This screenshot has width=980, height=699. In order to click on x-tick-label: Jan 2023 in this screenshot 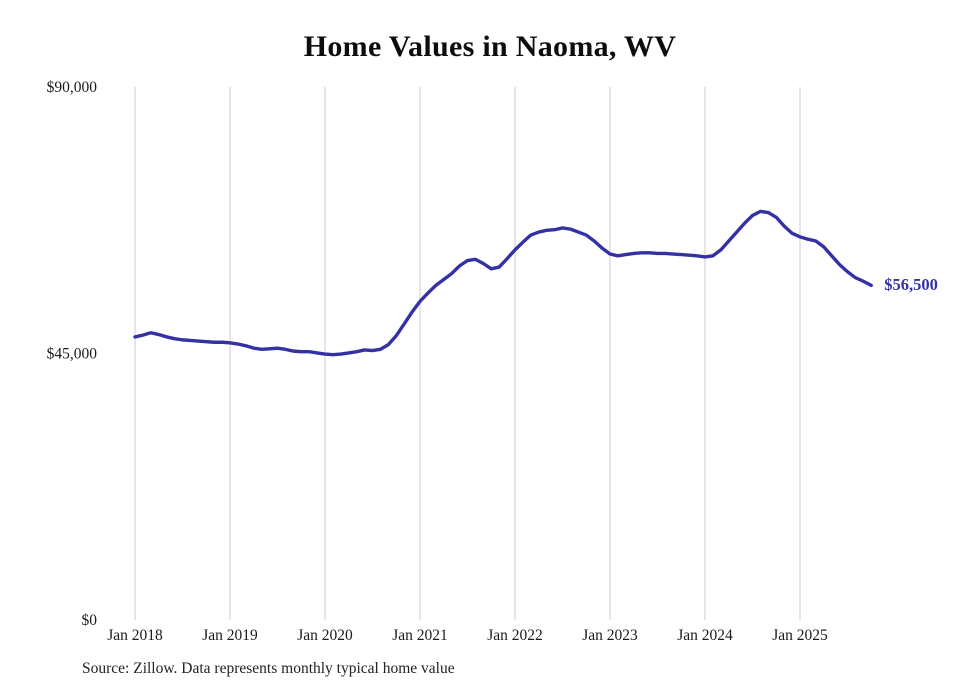, I will do `click(610, 635)`.